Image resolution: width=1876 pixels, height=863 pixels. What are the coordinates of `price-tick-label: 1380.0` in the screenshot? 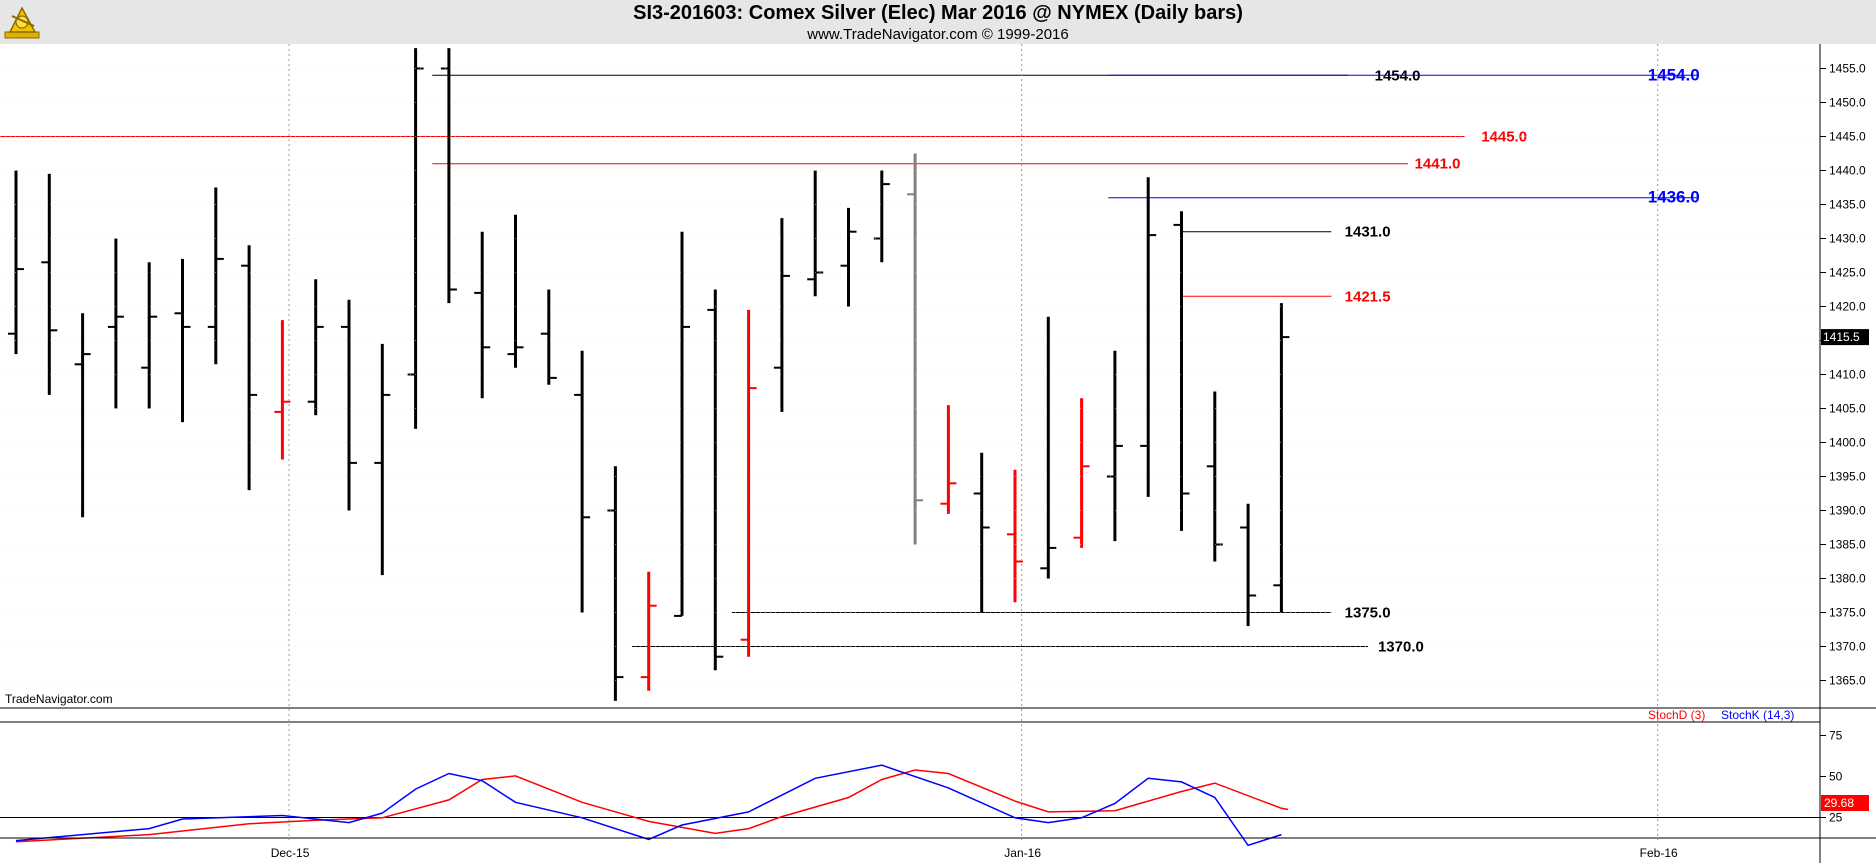 It's located at (1847, 579).